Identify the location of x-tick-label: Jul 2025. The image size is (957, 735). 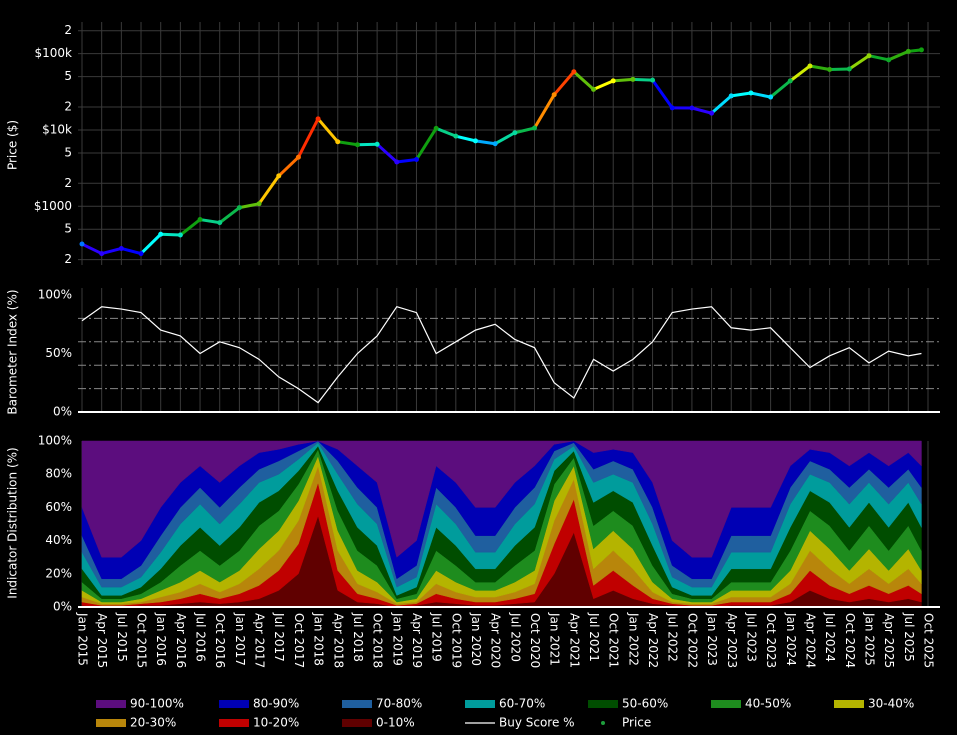
(909, 637).